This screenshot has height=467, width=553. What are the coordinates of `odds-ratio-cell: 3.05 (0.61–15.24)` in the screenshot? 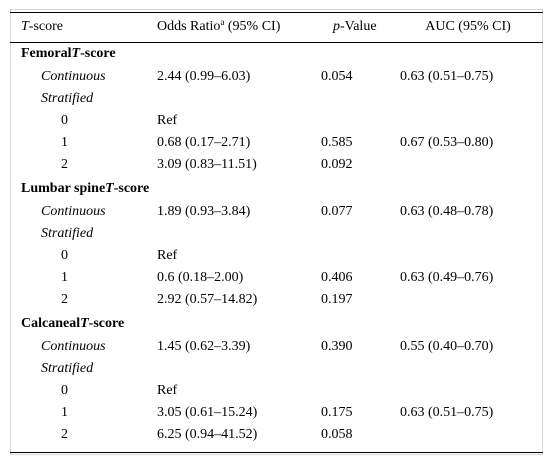 It's located at (207, 412).